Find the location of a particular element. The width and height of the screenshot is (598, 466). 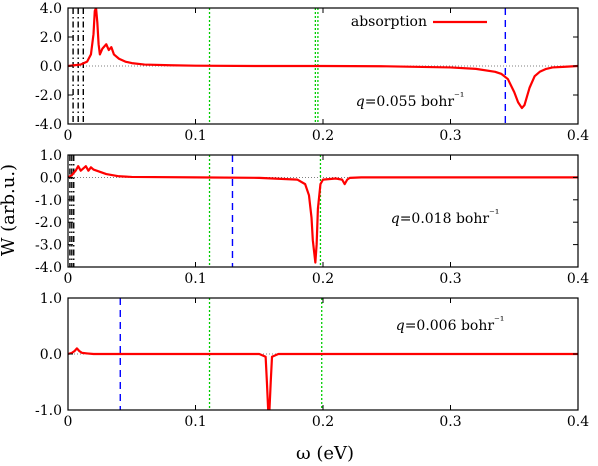

panel-middle-ytick-label: -4.0 is located at coordinates (48, 268).